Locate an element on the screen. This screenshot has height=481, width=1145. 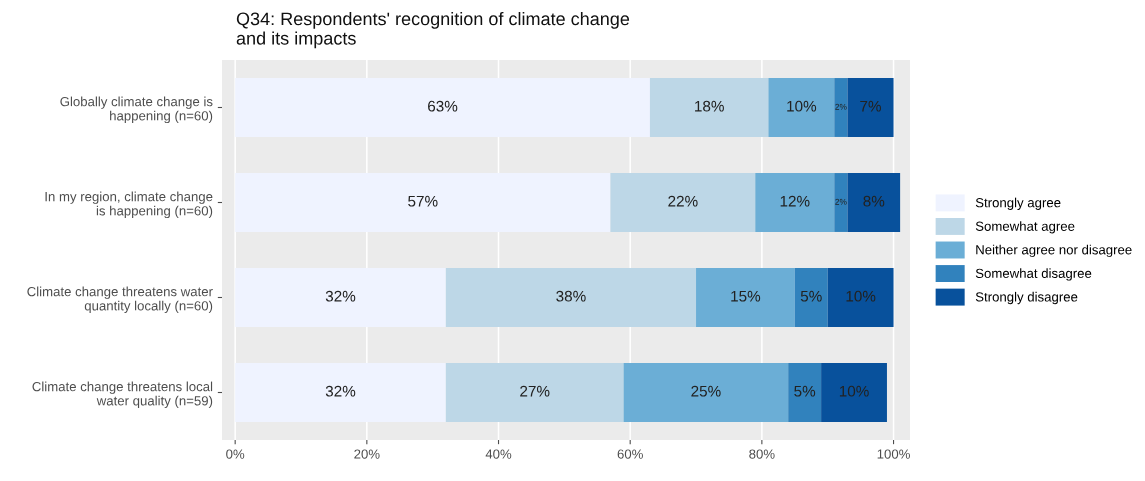
data-label: 18% is located at coordinates (709, 106).